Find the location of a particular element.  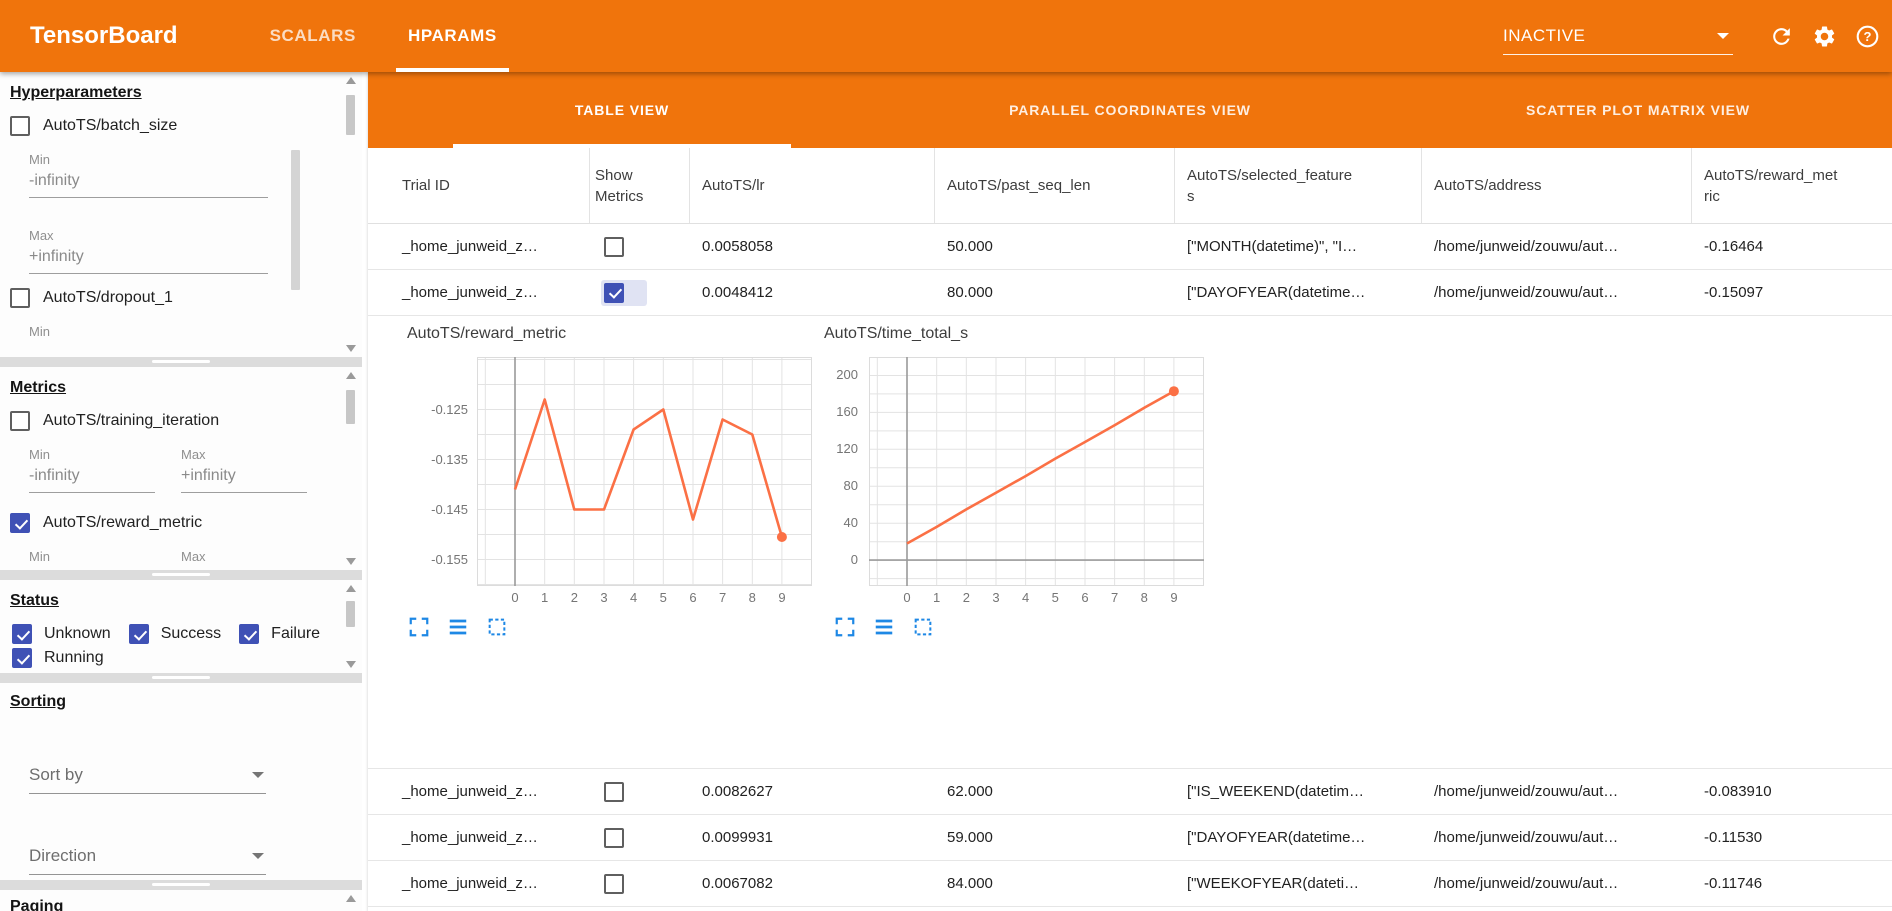

metric-reward-row: AutoTS/reward_metric is located at coordinates (186, 523).